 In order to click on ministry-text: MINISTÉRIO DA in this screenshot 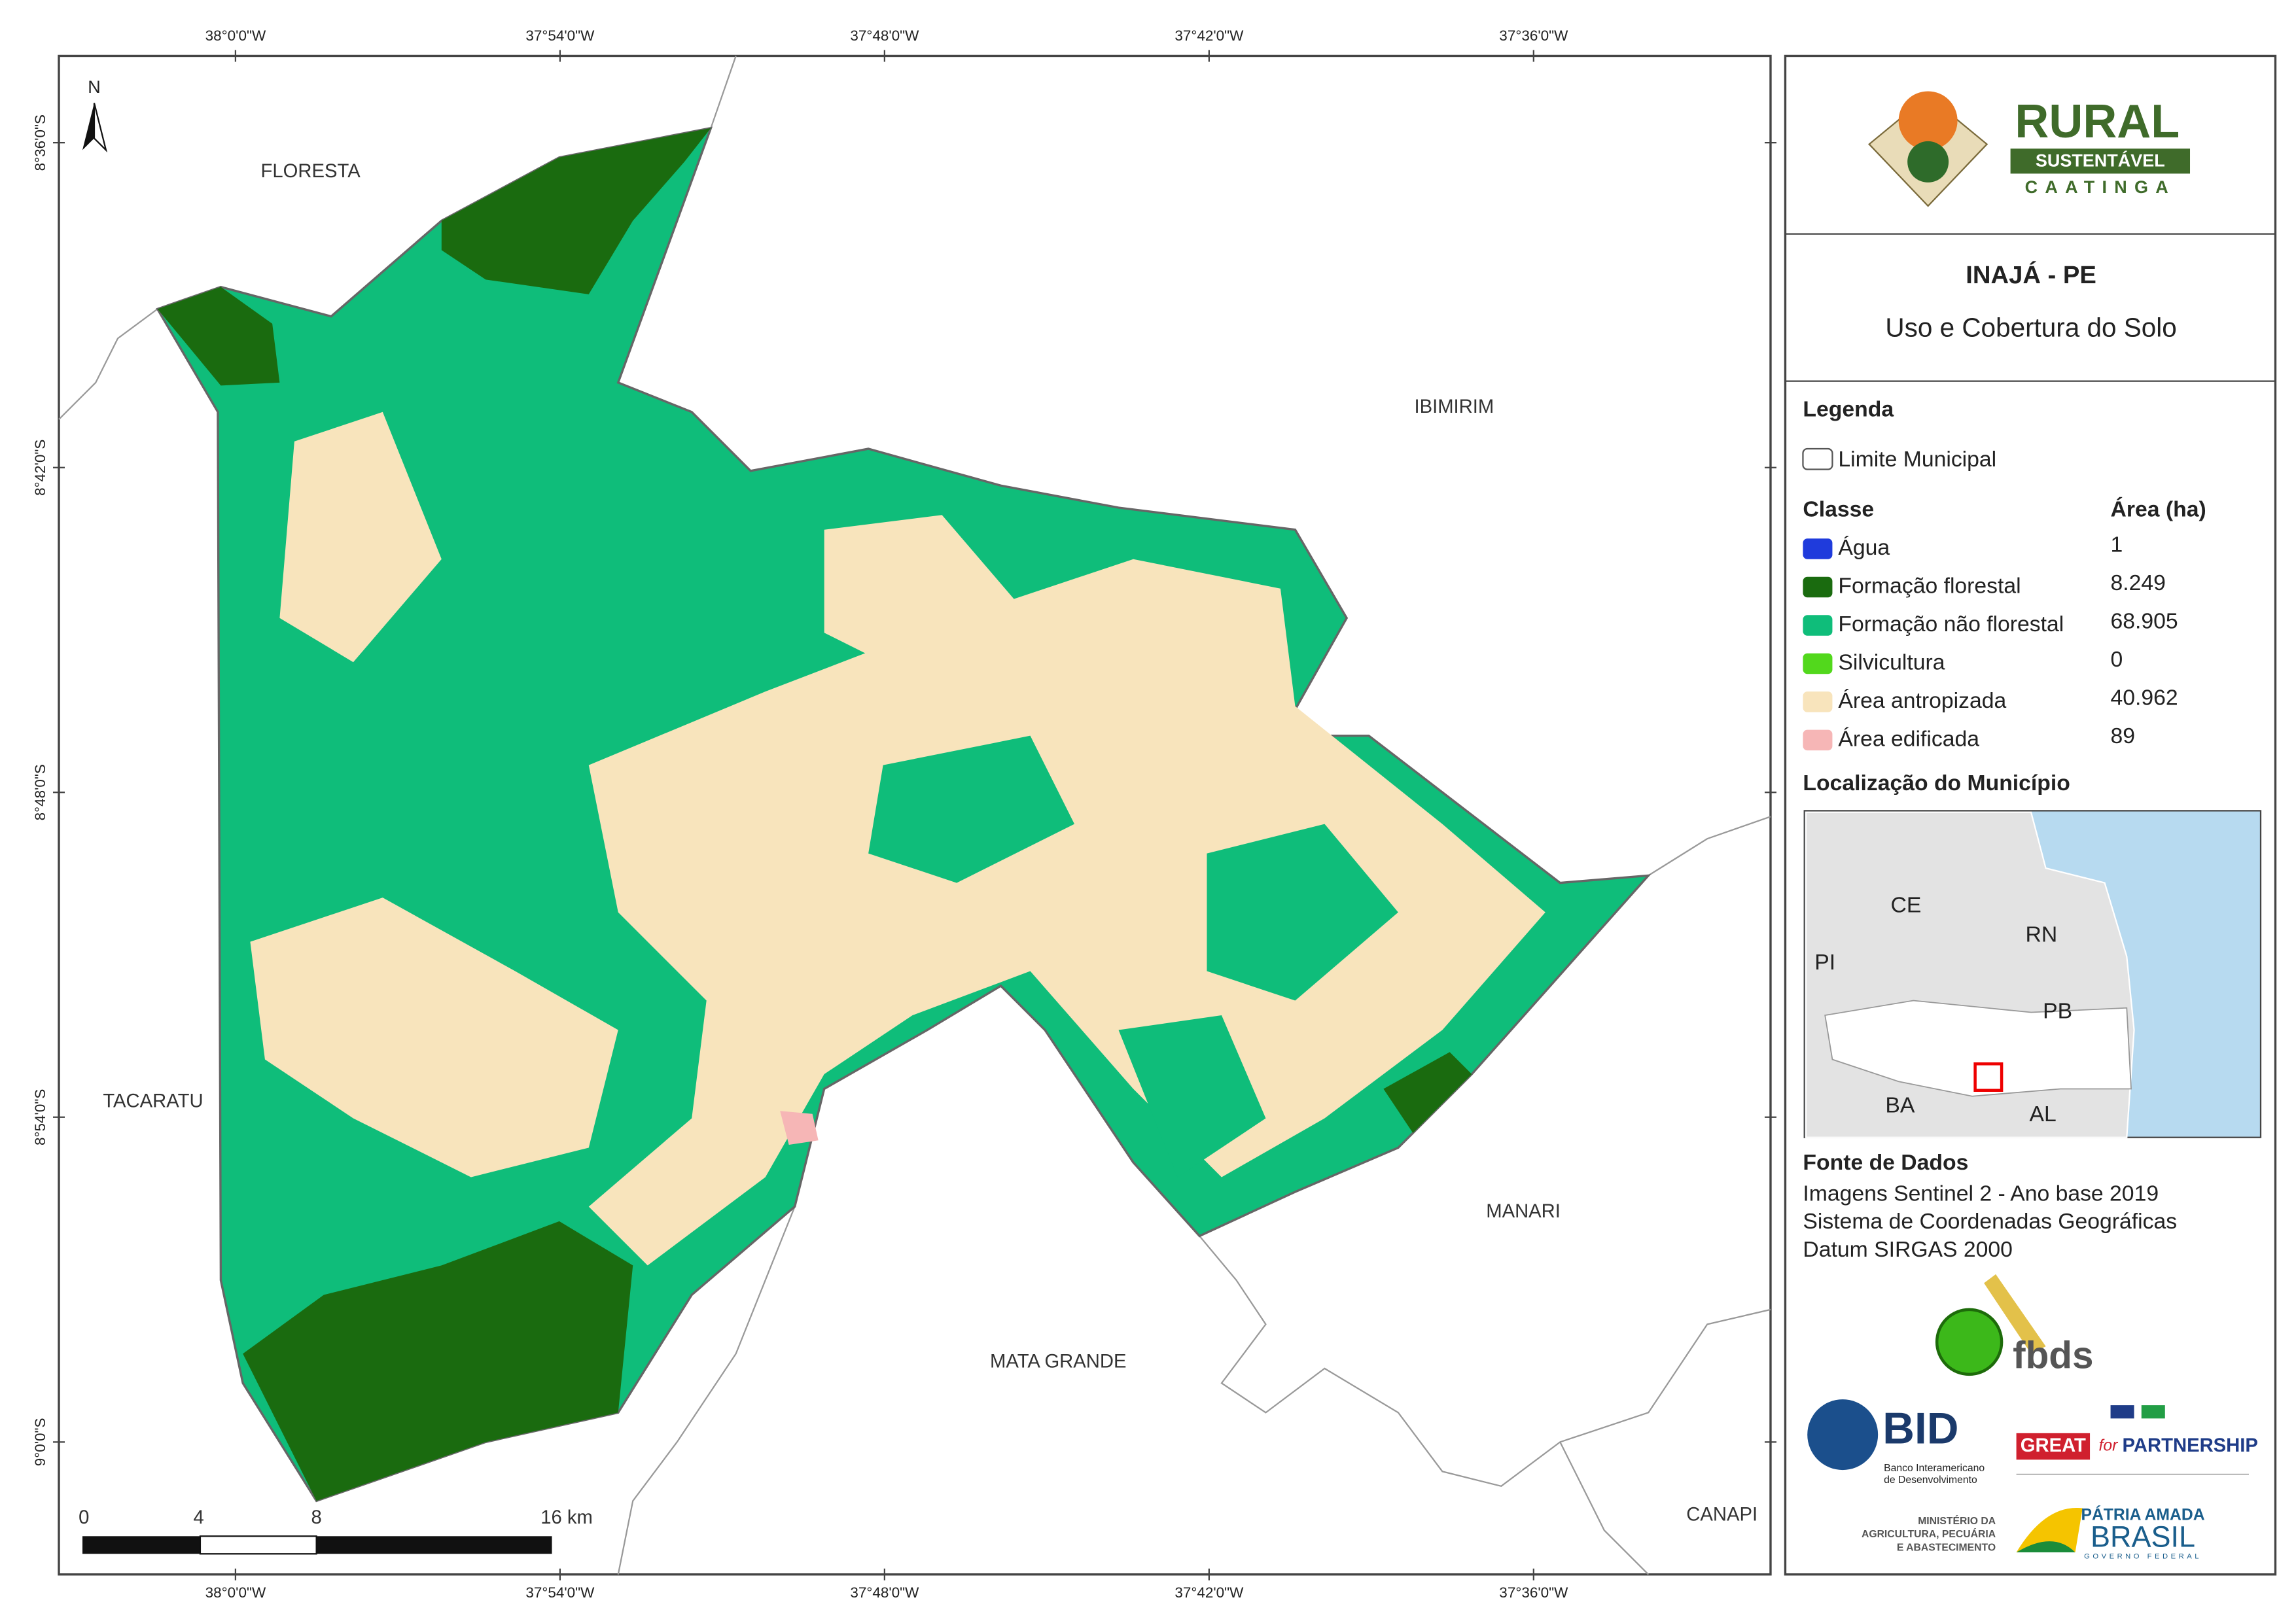, I will do `click(1957, 1520)`.